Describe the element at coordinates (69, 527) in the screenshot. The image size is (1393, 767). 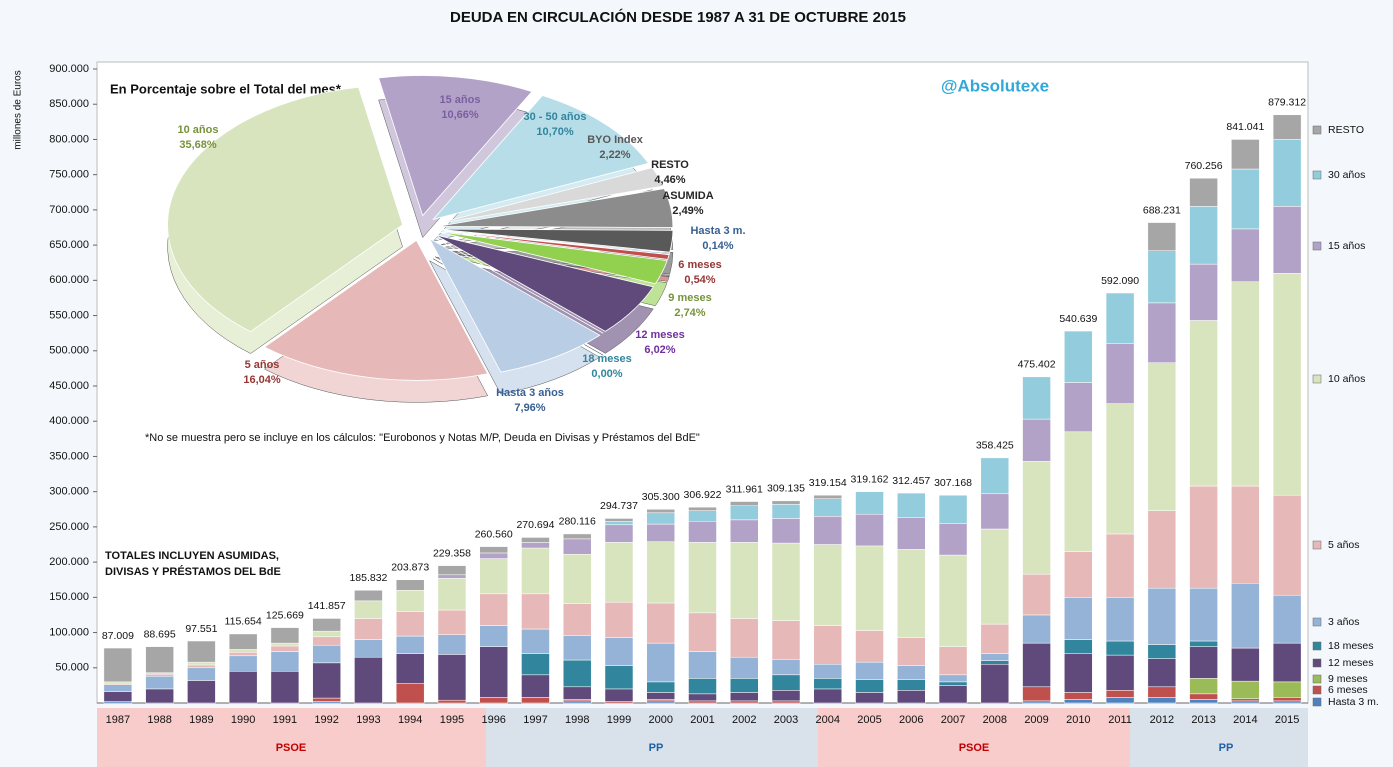
I see `y-tick-label: 250.000` at that location.